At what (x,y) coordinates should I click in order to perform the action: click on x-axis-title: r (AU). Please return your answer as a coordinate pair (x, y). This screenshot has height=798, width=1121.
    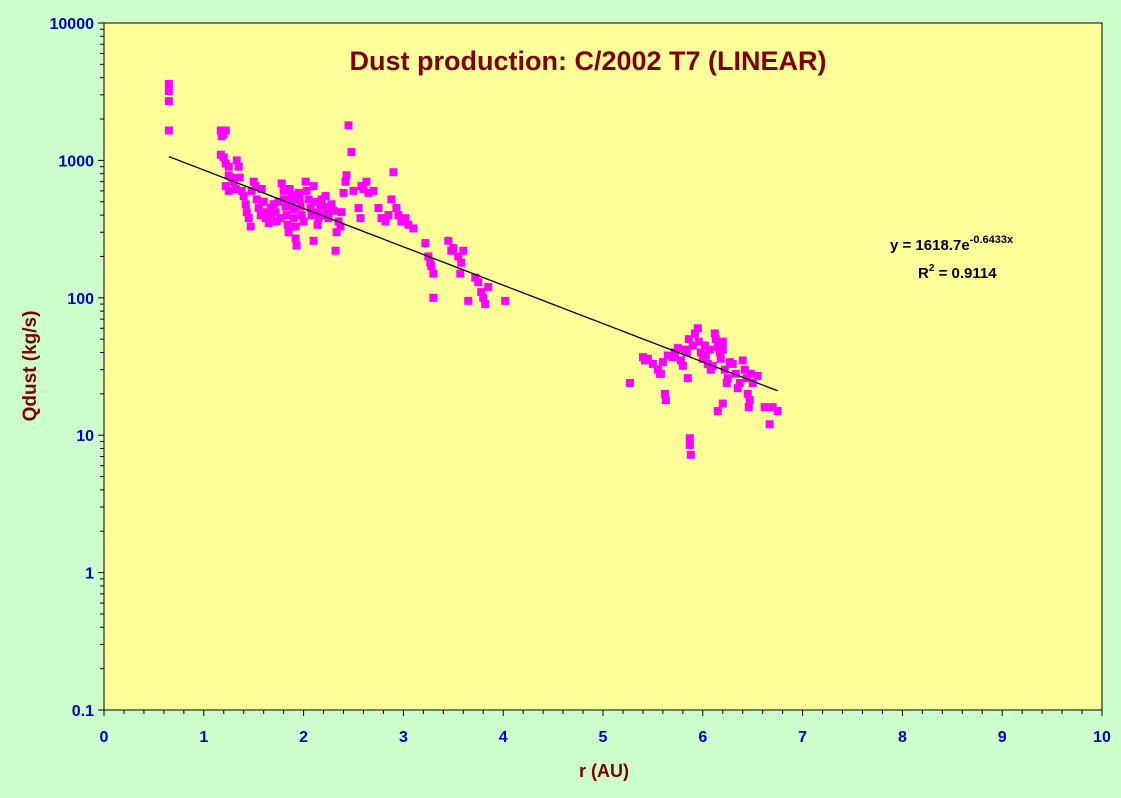
    Looking at the image, I should click on (604, 771).